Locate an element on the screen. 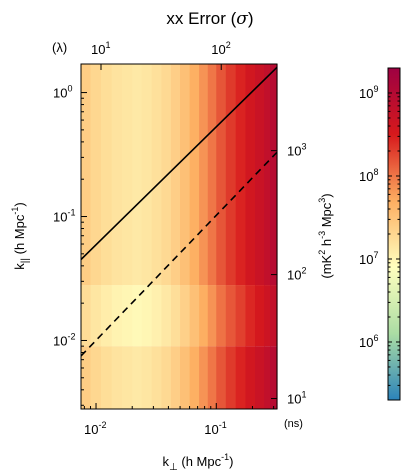 The width and height of the screenshot is (415, 474). right-tick-label: 10³ is located at coordinates (296, 150).